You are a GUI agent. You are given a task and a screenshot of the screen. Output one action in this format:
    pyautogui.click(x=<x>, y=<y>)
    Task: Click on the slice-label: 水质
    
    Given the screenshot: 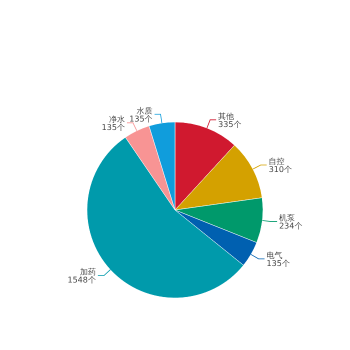 What is the action you would take?
    pyautogui.click(x=144, y=111)
    